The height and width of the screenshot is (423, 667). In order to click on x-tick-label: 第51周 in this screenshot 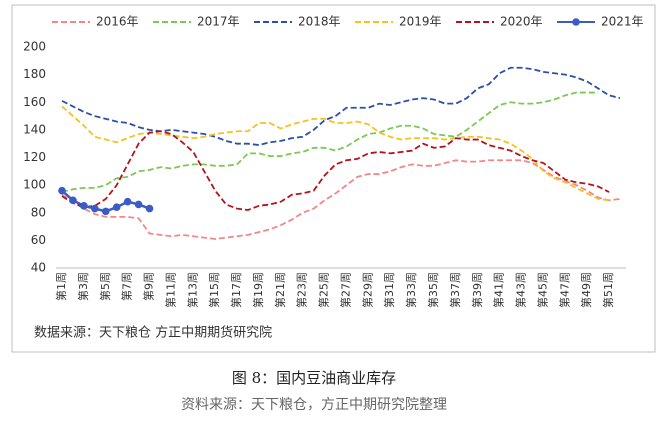, I will do `click(608, 290)`.